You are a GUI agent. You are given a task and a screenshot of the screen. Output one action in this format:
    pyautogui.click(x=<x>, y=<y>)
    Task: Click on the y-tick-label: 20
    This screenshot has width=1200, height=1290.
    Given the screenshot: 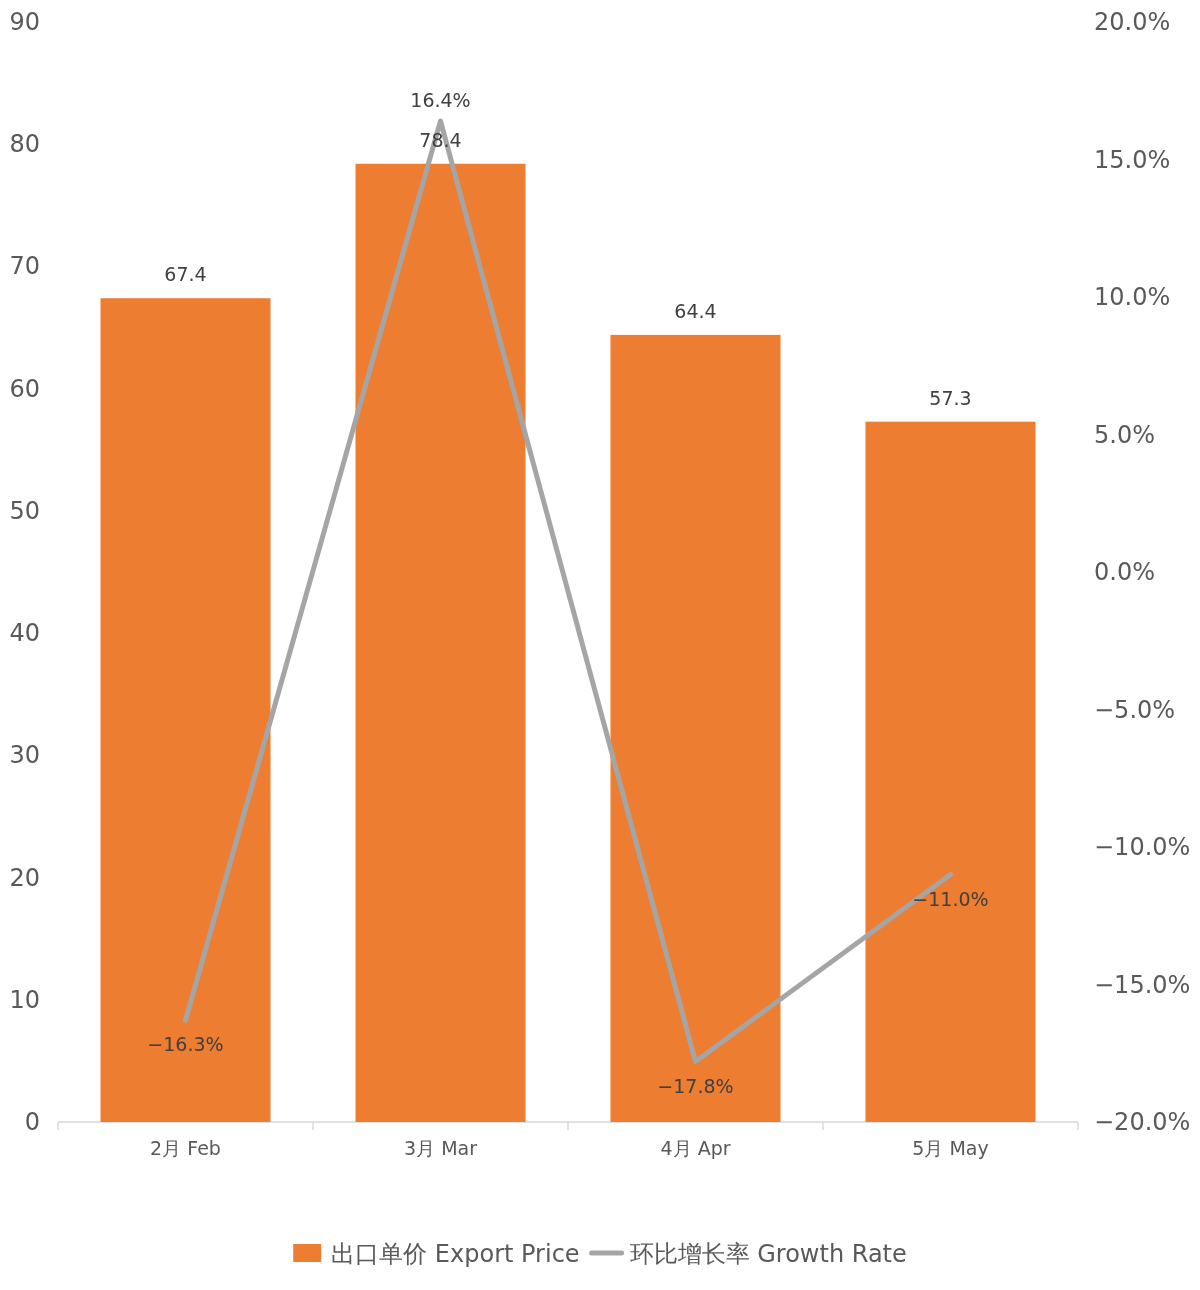 What is the action you would take?
    pyautogui.click(x=24, y=877)
    